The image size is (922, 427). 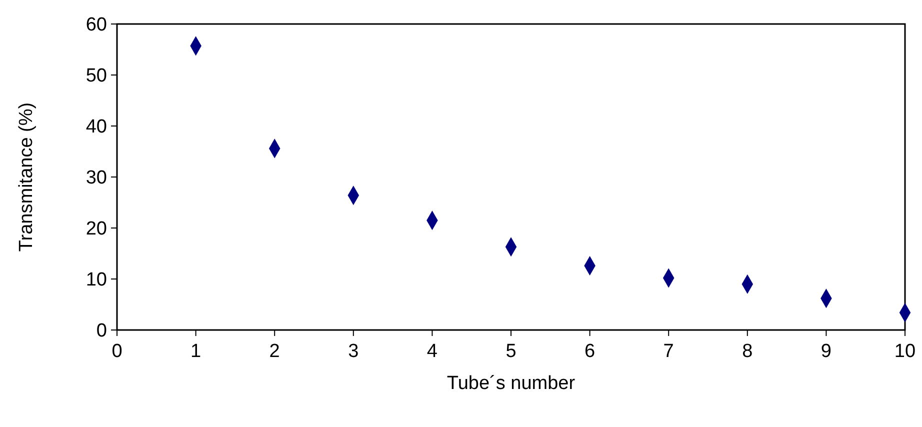 What do you see at coordinates (96, 178) in the screenshot?
I see `y-tick-label: 30` at bounding box center [96, 178].